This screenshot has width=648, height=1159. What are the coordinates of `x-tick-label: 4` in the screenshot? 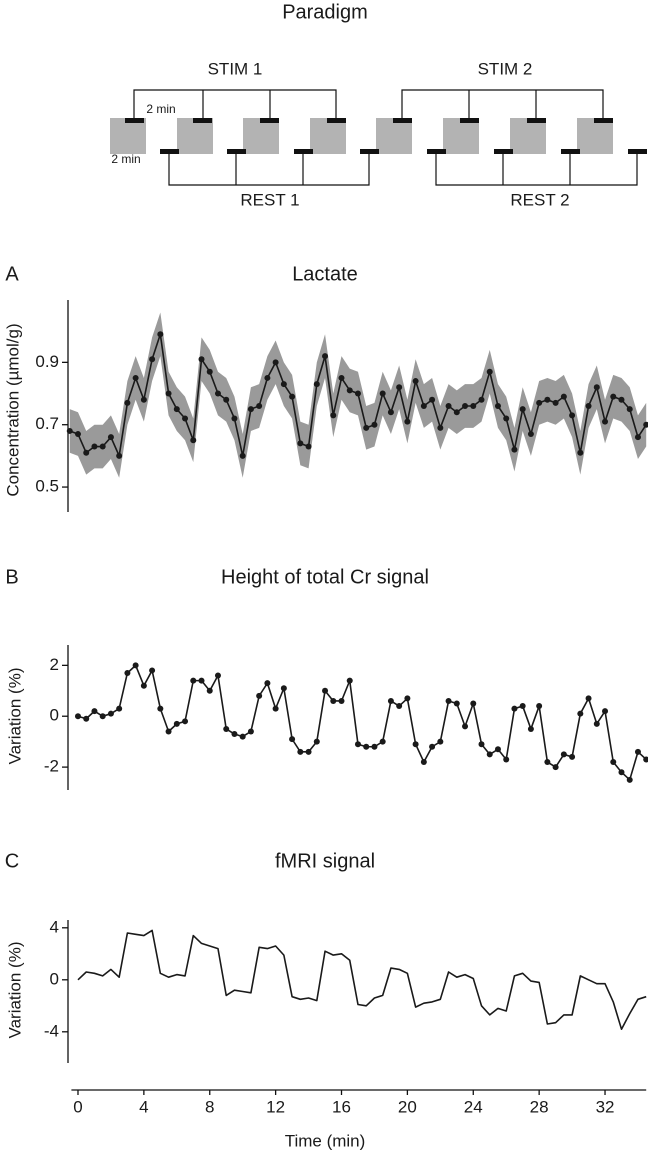 It's located at (143, 1106).